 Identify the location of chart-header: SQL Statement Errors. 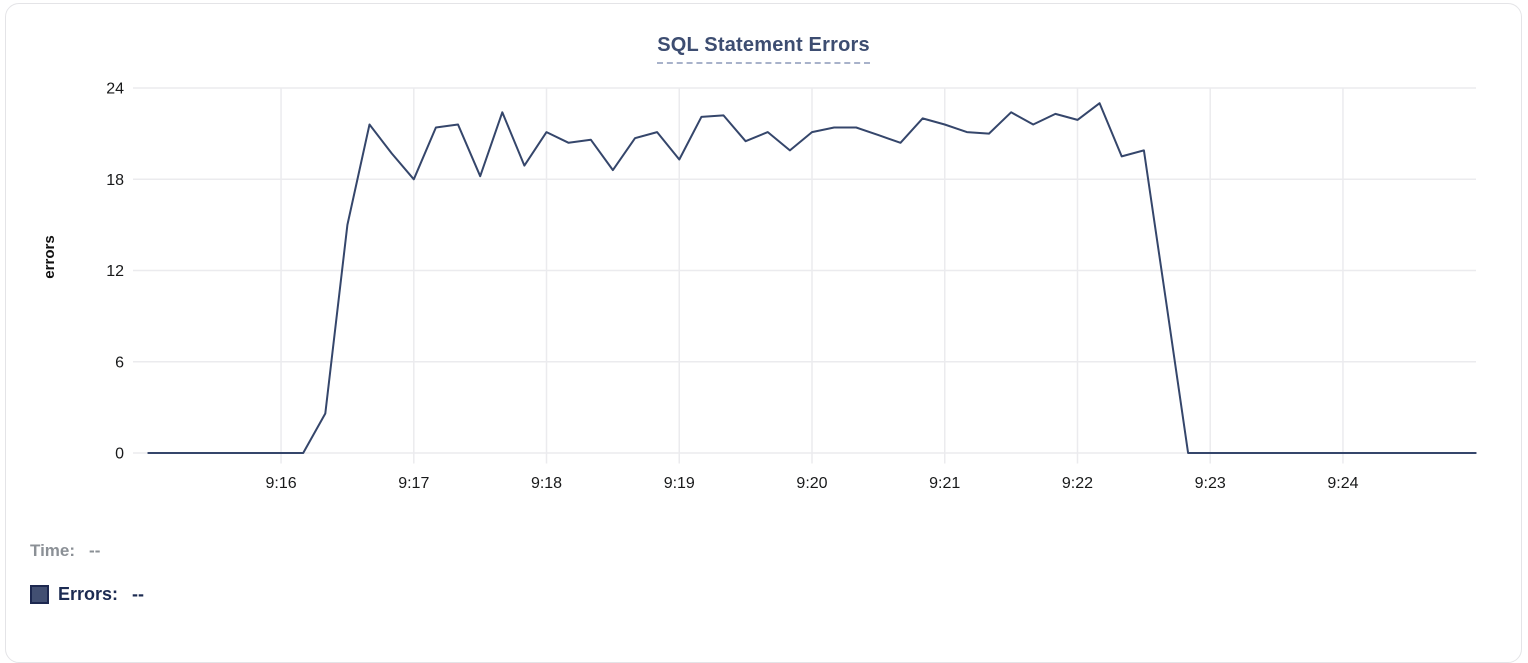
(763, 49).